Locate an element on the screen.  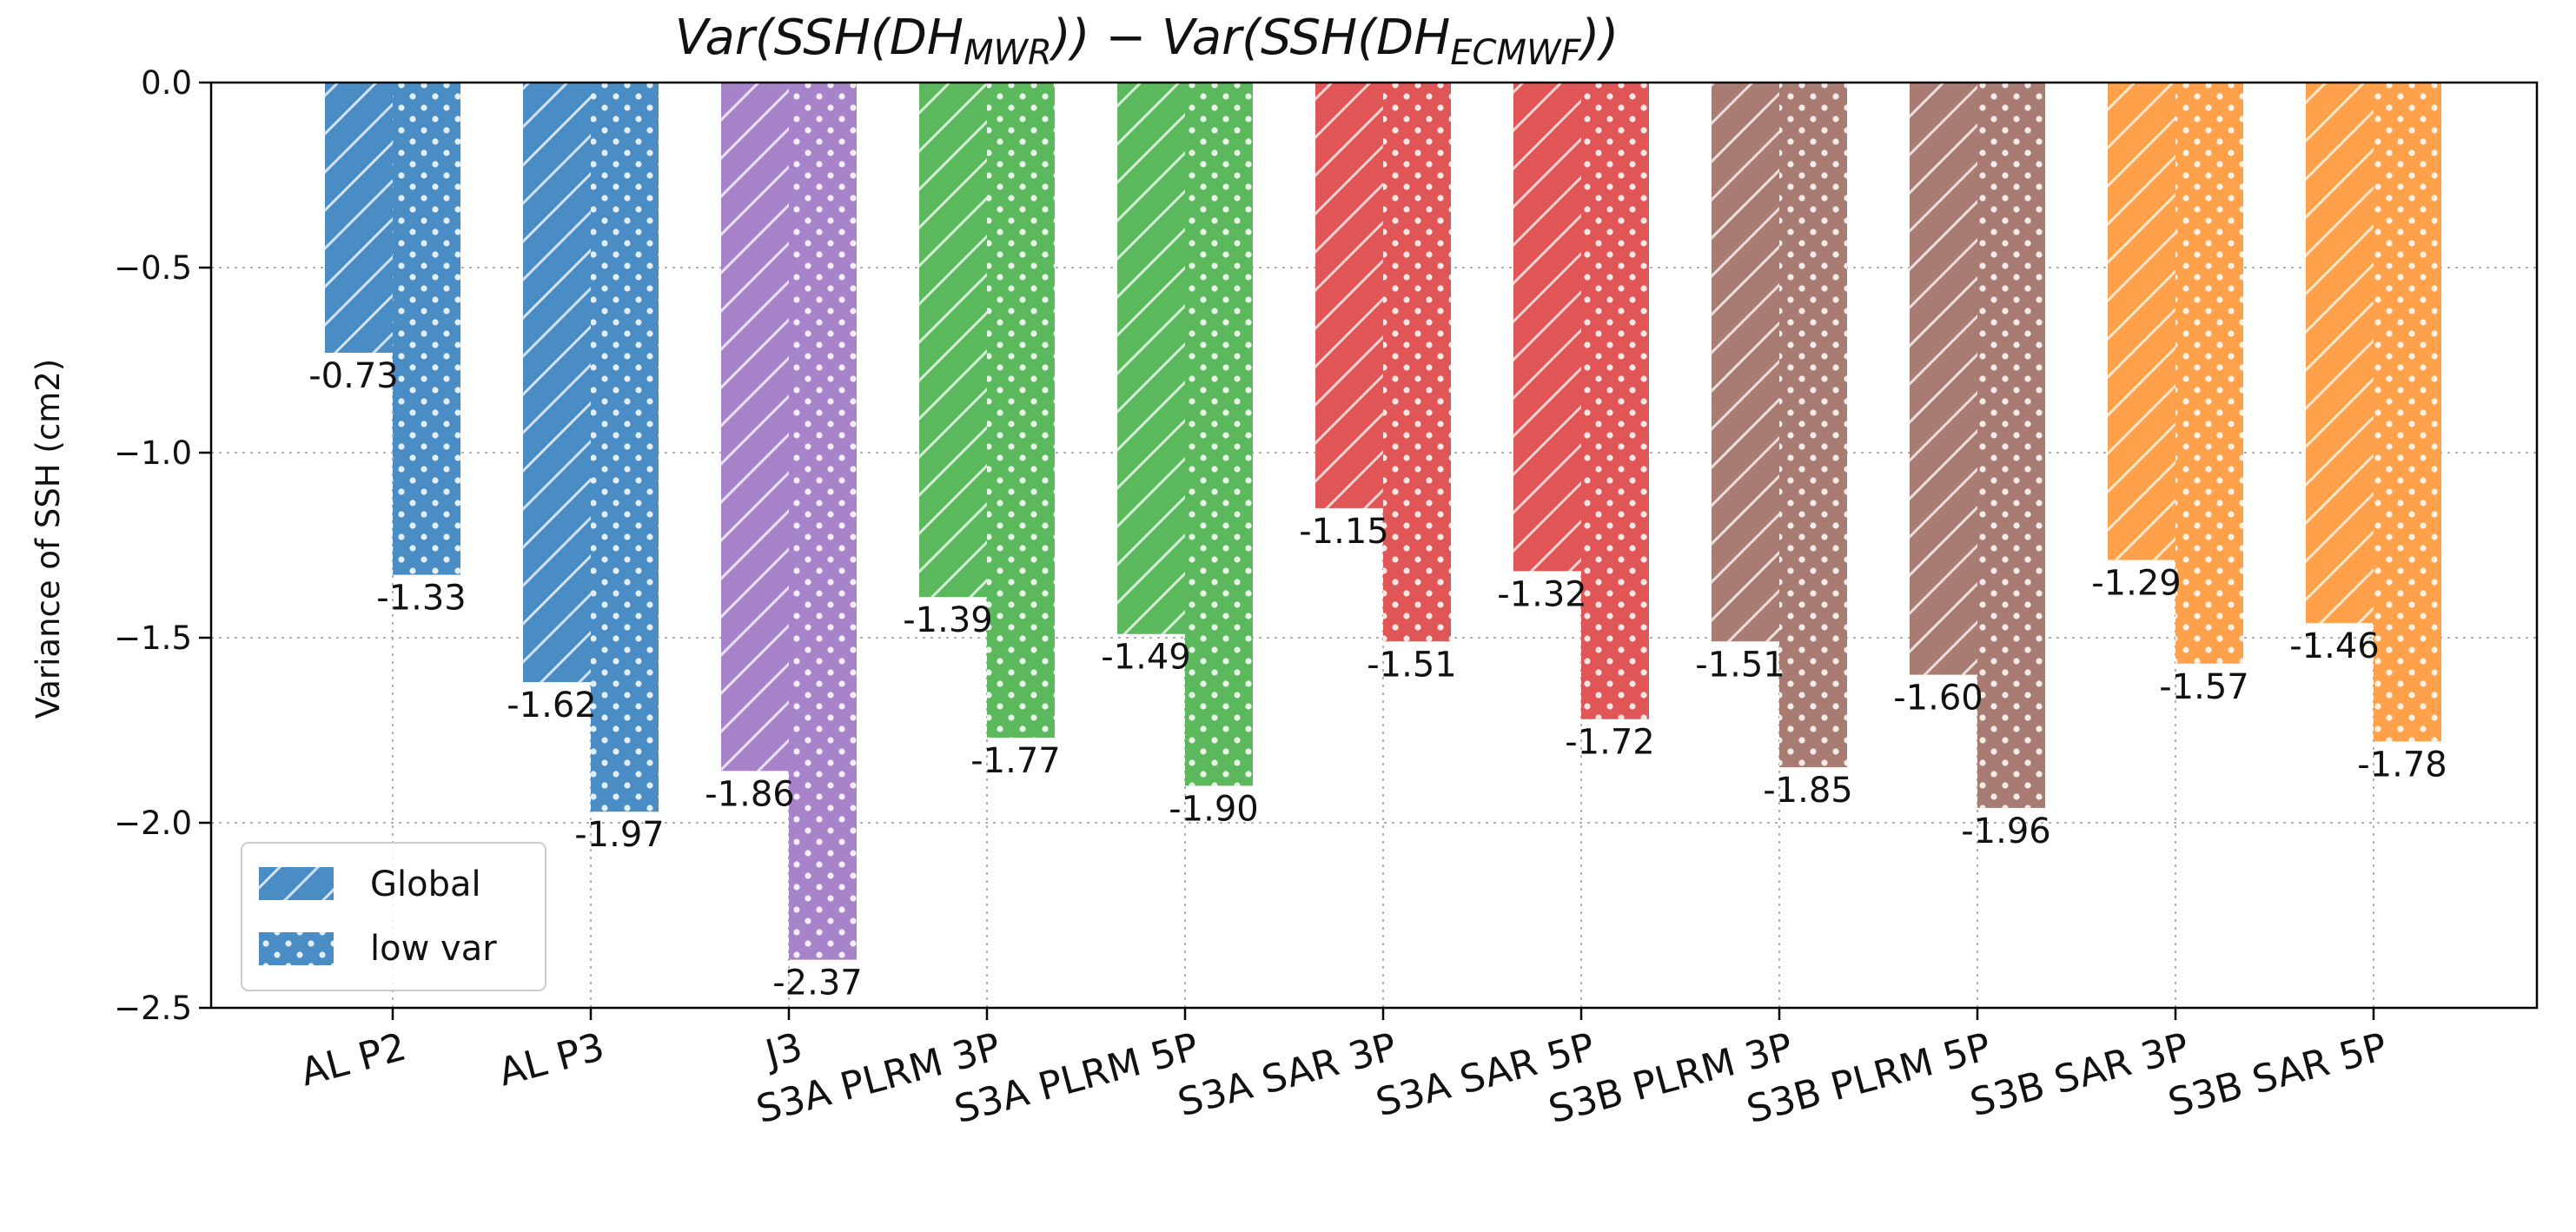
legend-label-low-var: low var is located at coordinates (433, 949).